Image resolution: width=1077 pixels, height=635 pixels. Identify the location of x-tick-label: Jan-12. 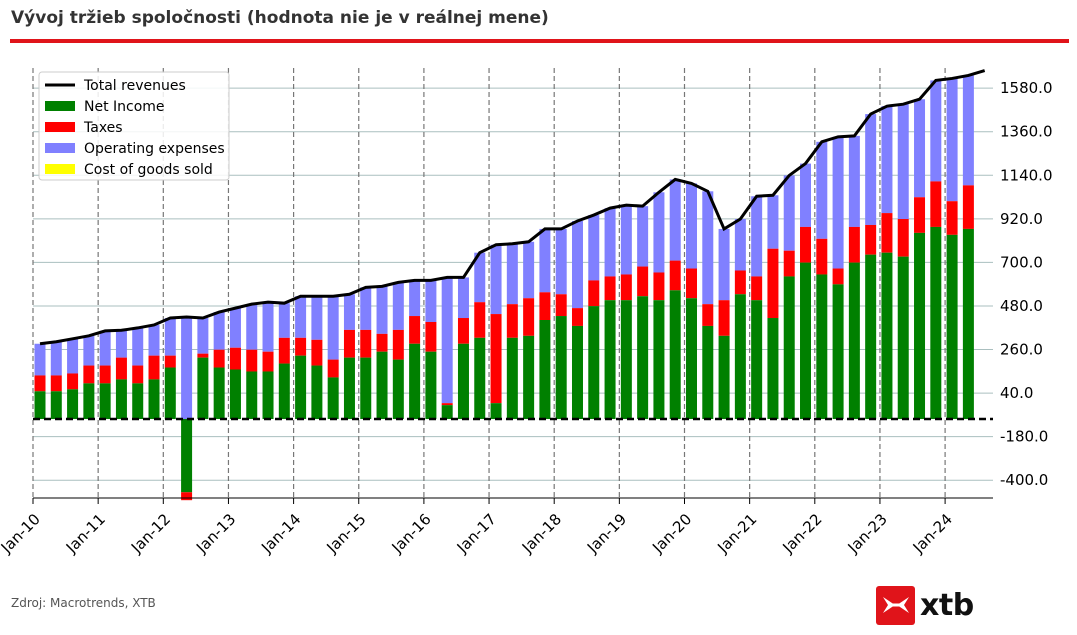
(150, 533).